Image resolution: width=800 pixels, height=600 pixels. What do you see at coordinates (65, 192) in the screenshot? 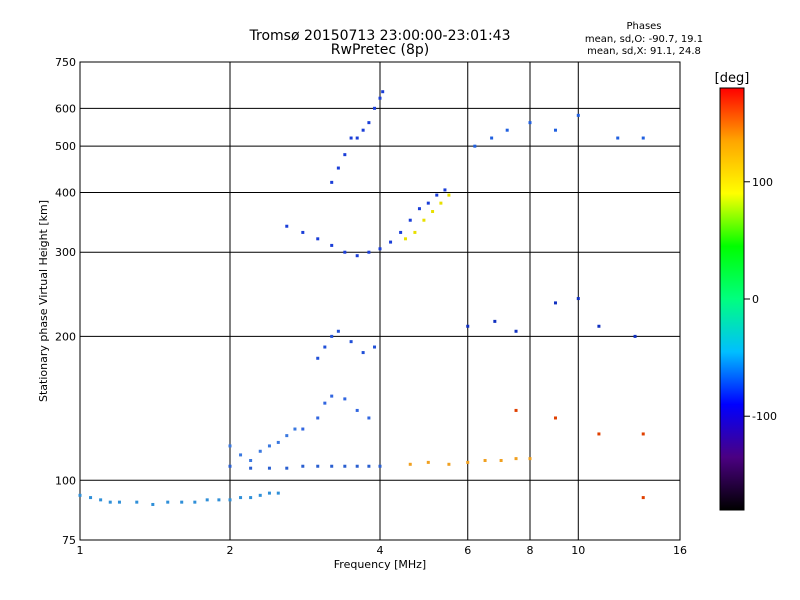
I see `y-tick-label: 400` at bounding box center [65, 192].